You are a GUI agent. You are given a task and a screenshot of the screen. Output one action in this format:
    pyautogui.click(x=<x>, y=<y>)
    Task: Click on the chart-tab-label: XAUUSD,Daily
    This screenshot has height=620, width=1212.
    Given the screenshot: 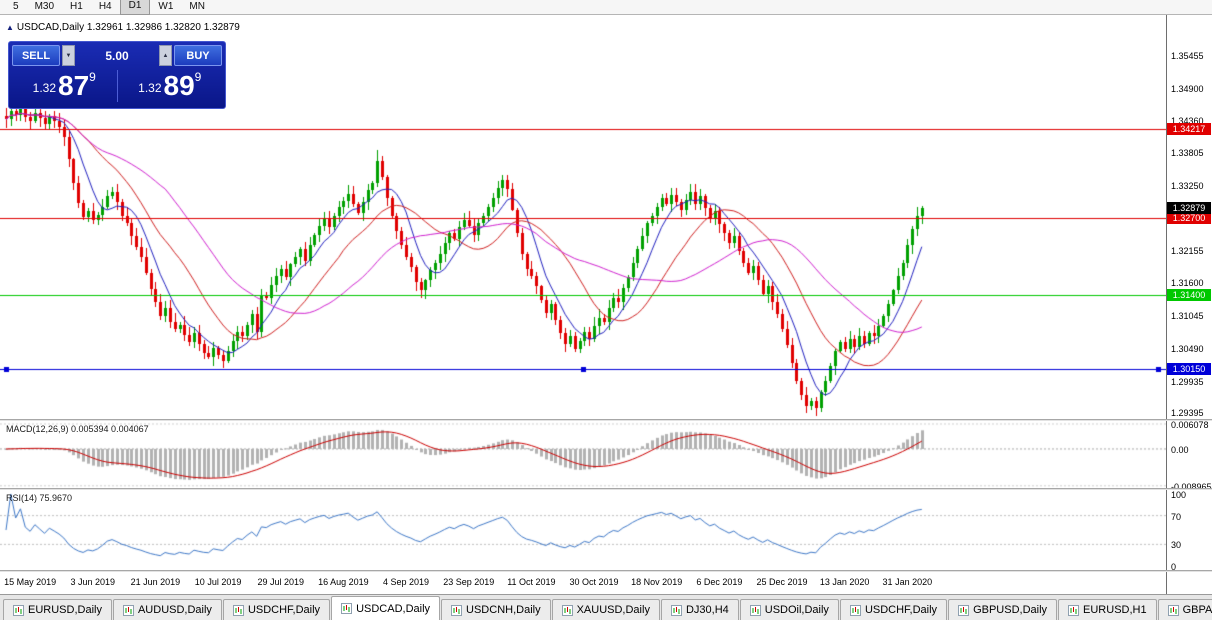 What is the action you would take?
    pyautogui.click(x=613, y=610)
    